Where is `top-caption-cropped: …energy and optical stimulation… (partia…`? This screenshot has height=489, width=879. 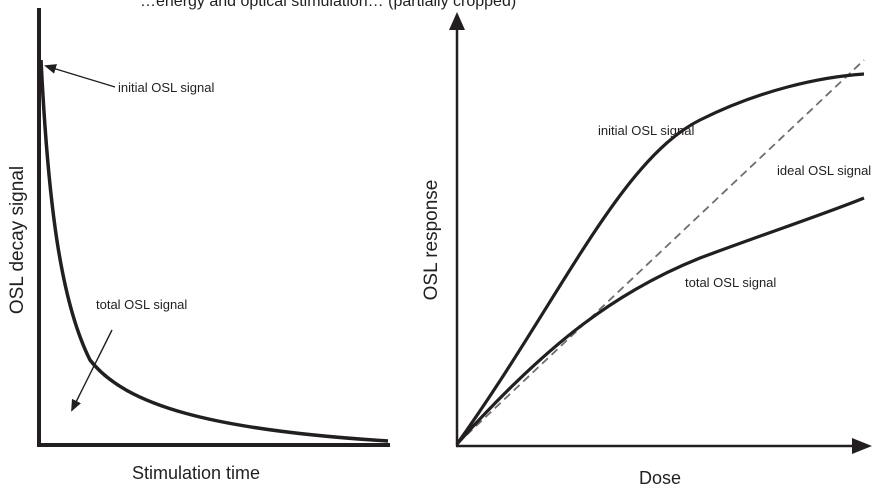
top-caption-cropped: …energy and optical stimulation… (partia… is located at coordinates (328, 5).